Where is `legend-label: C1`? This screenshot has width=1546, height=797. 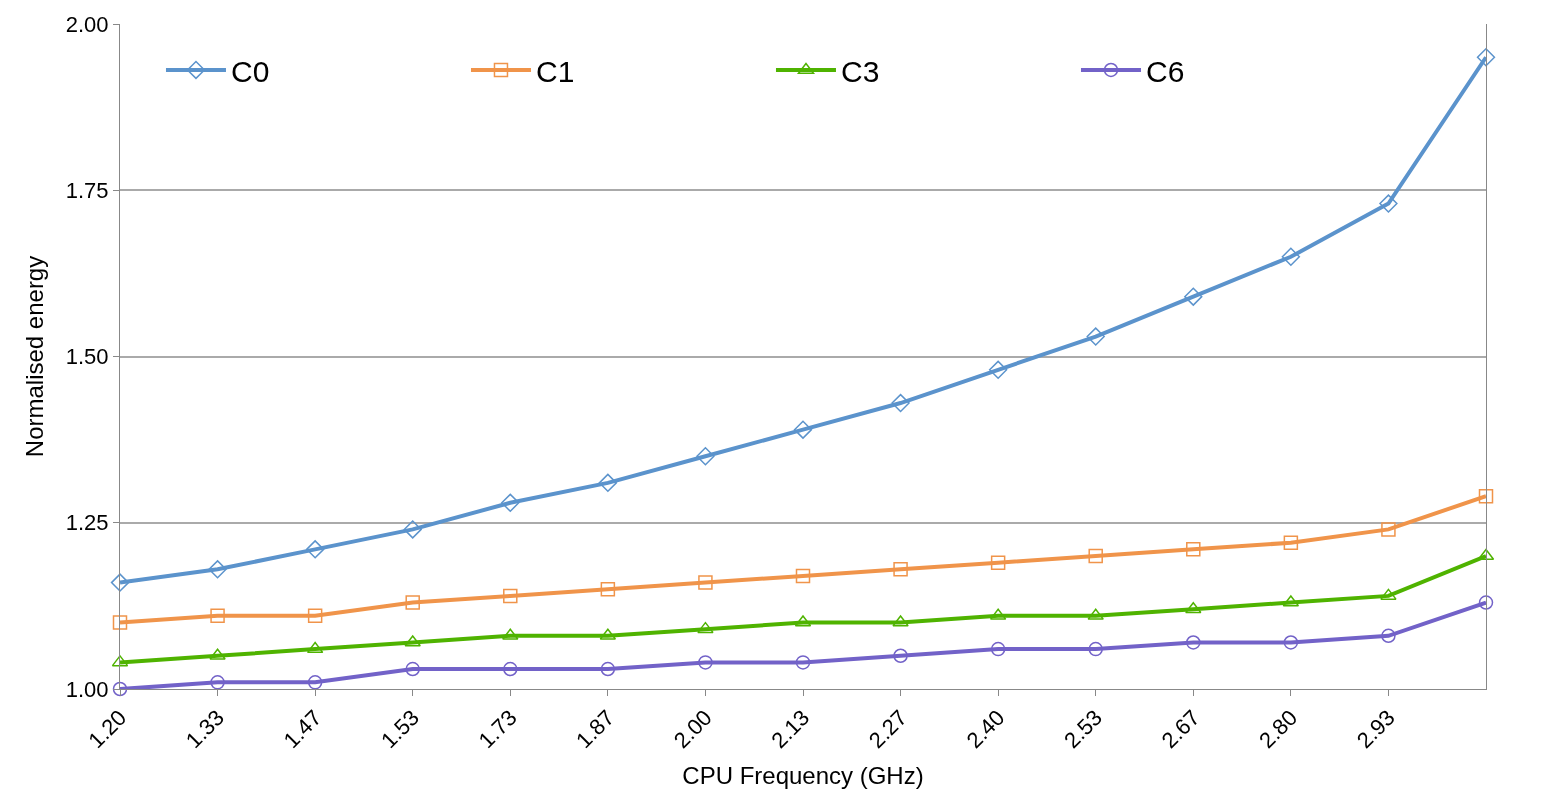
legend-label: C1 is located at coordinates (555, 71).